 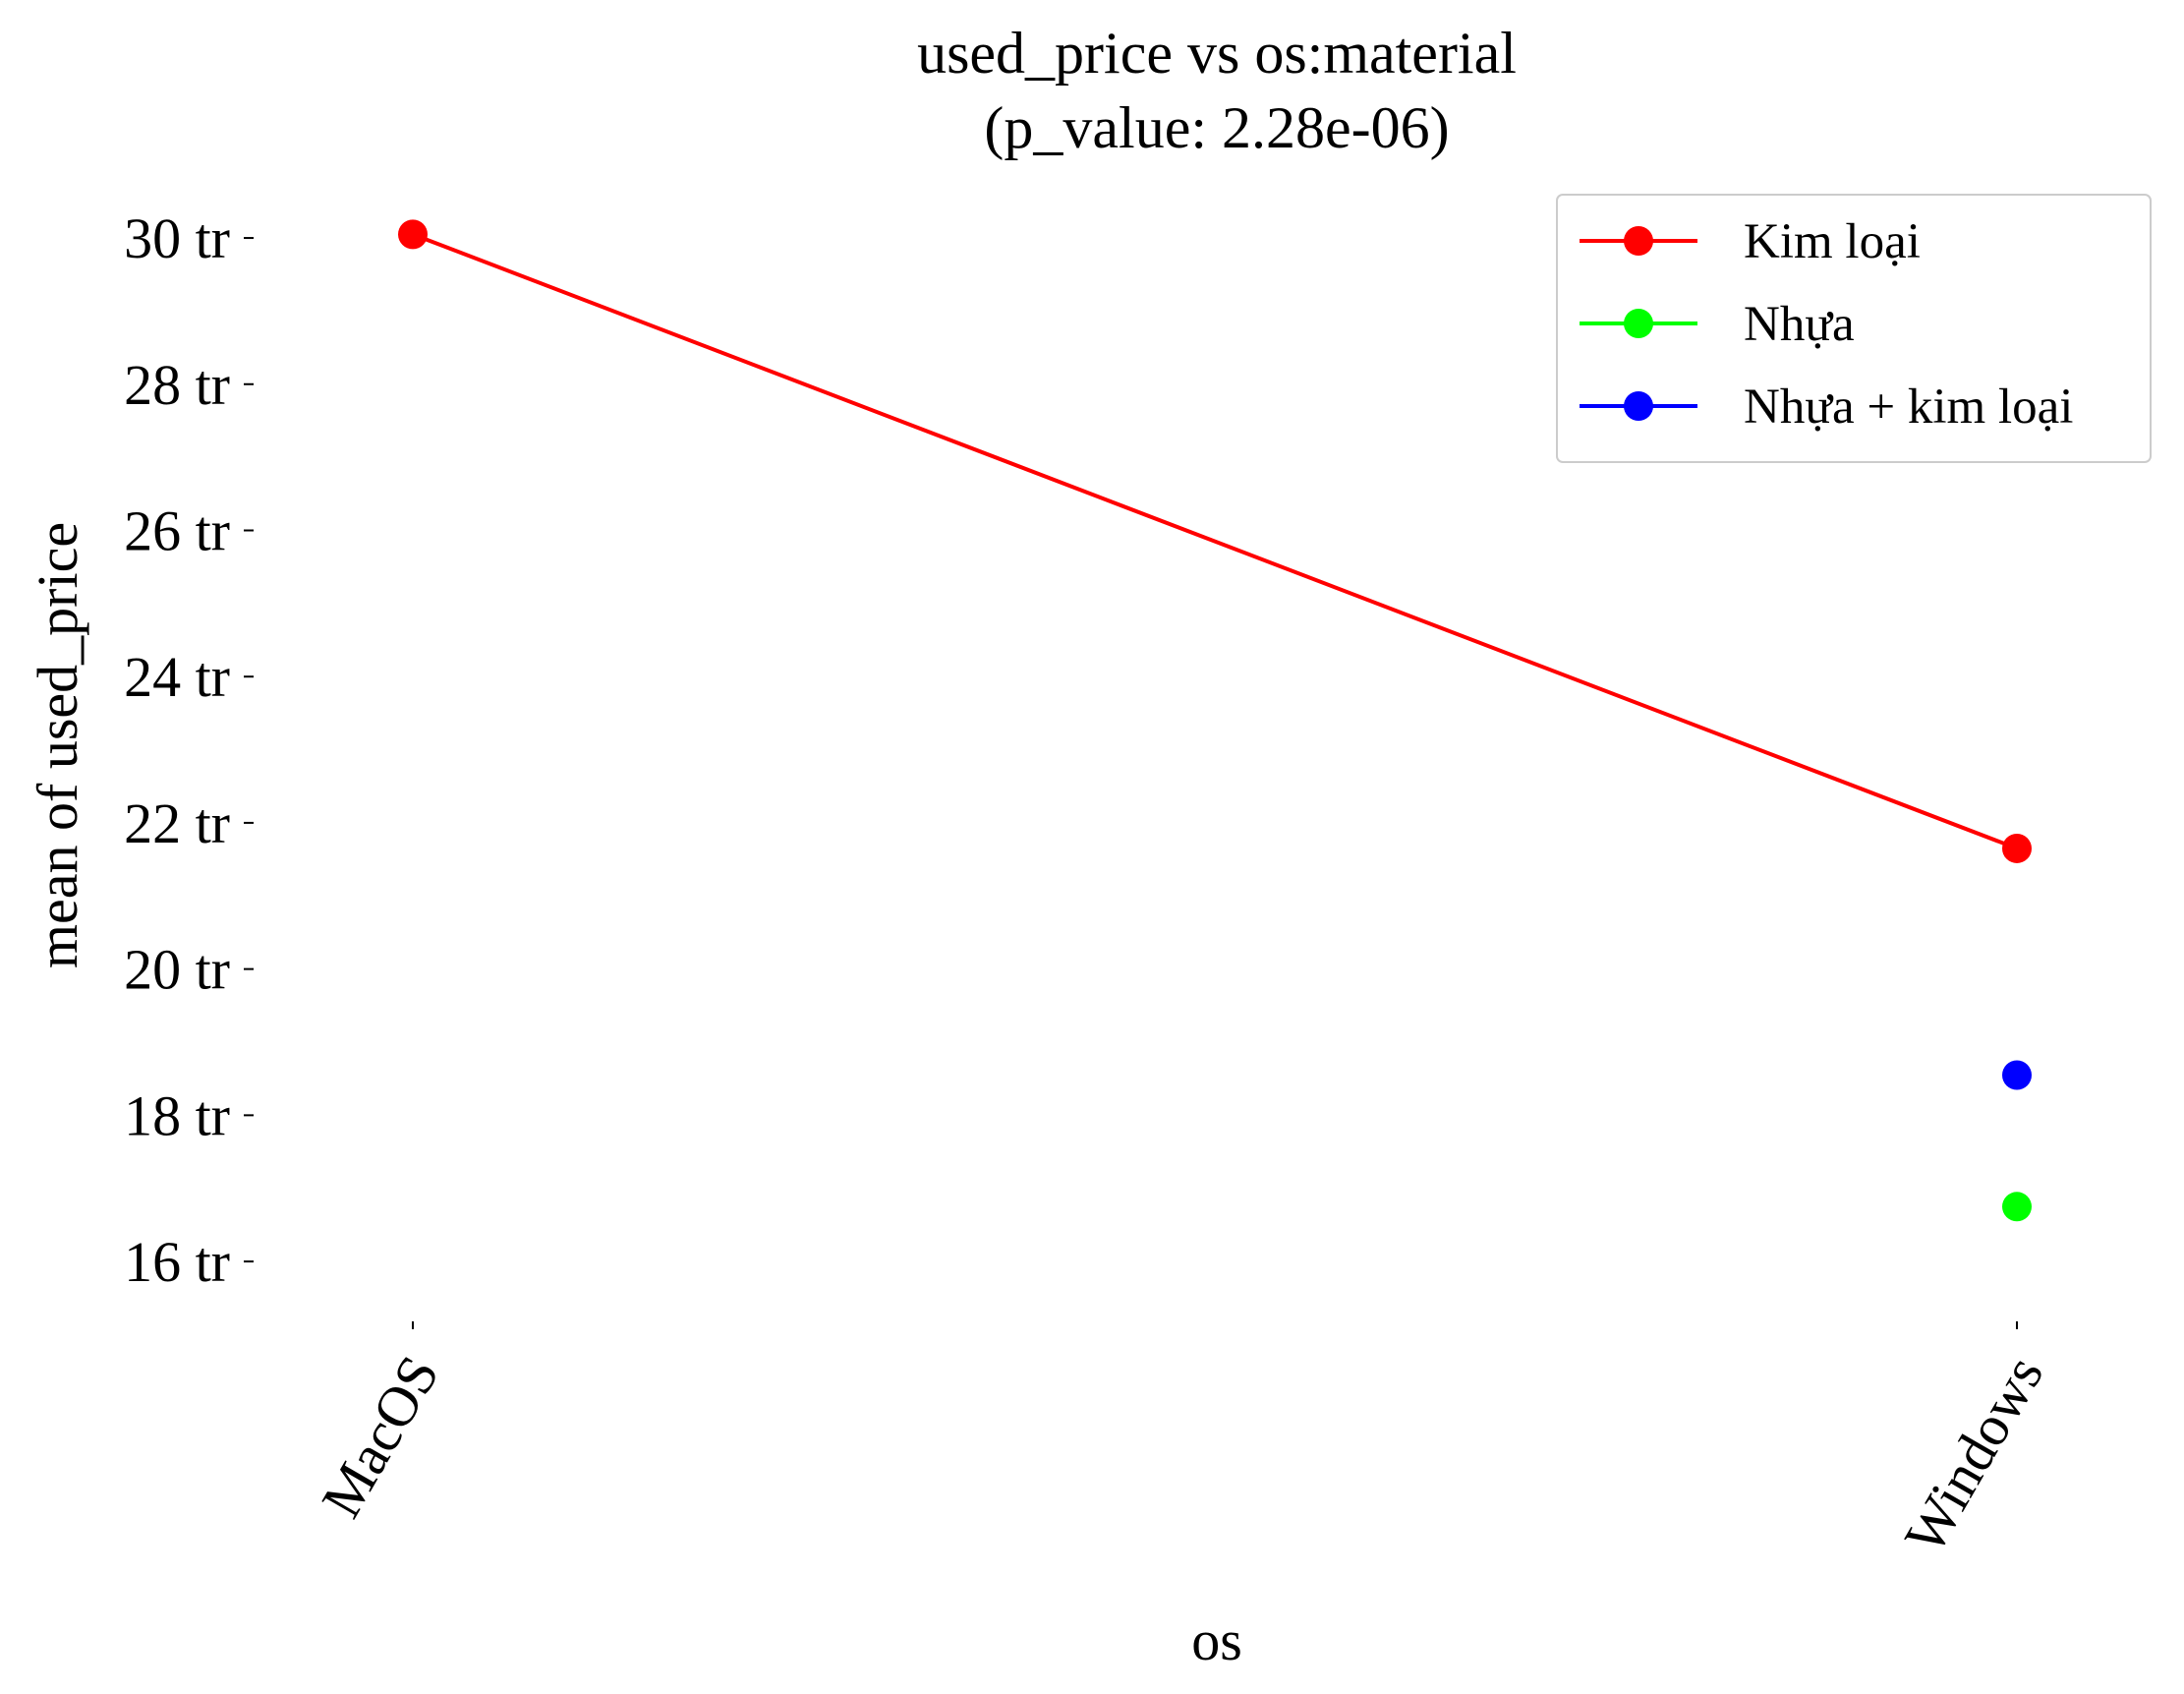 I want to click on legend: Kim loại Nhựa Nhựa + kim loại, so click(x=1854, y=328).